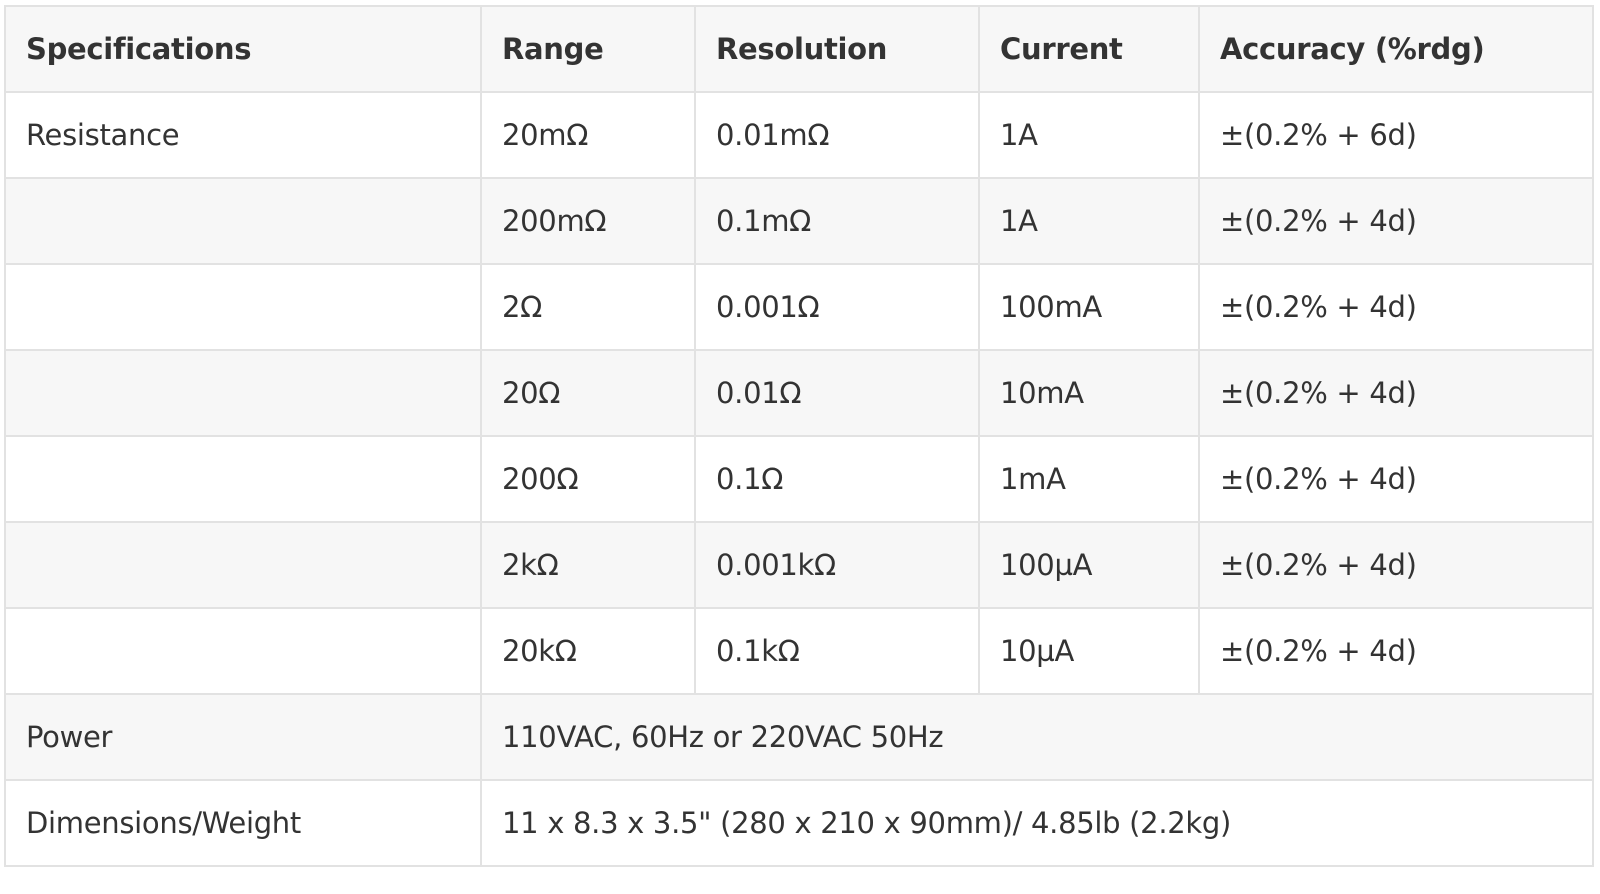 This screenshot has height=894, width=1600. What do you see at coordinates (588, 135) in the screenshot?
I see `range-cell: 20mΩ` at bounding box center [588, 135].